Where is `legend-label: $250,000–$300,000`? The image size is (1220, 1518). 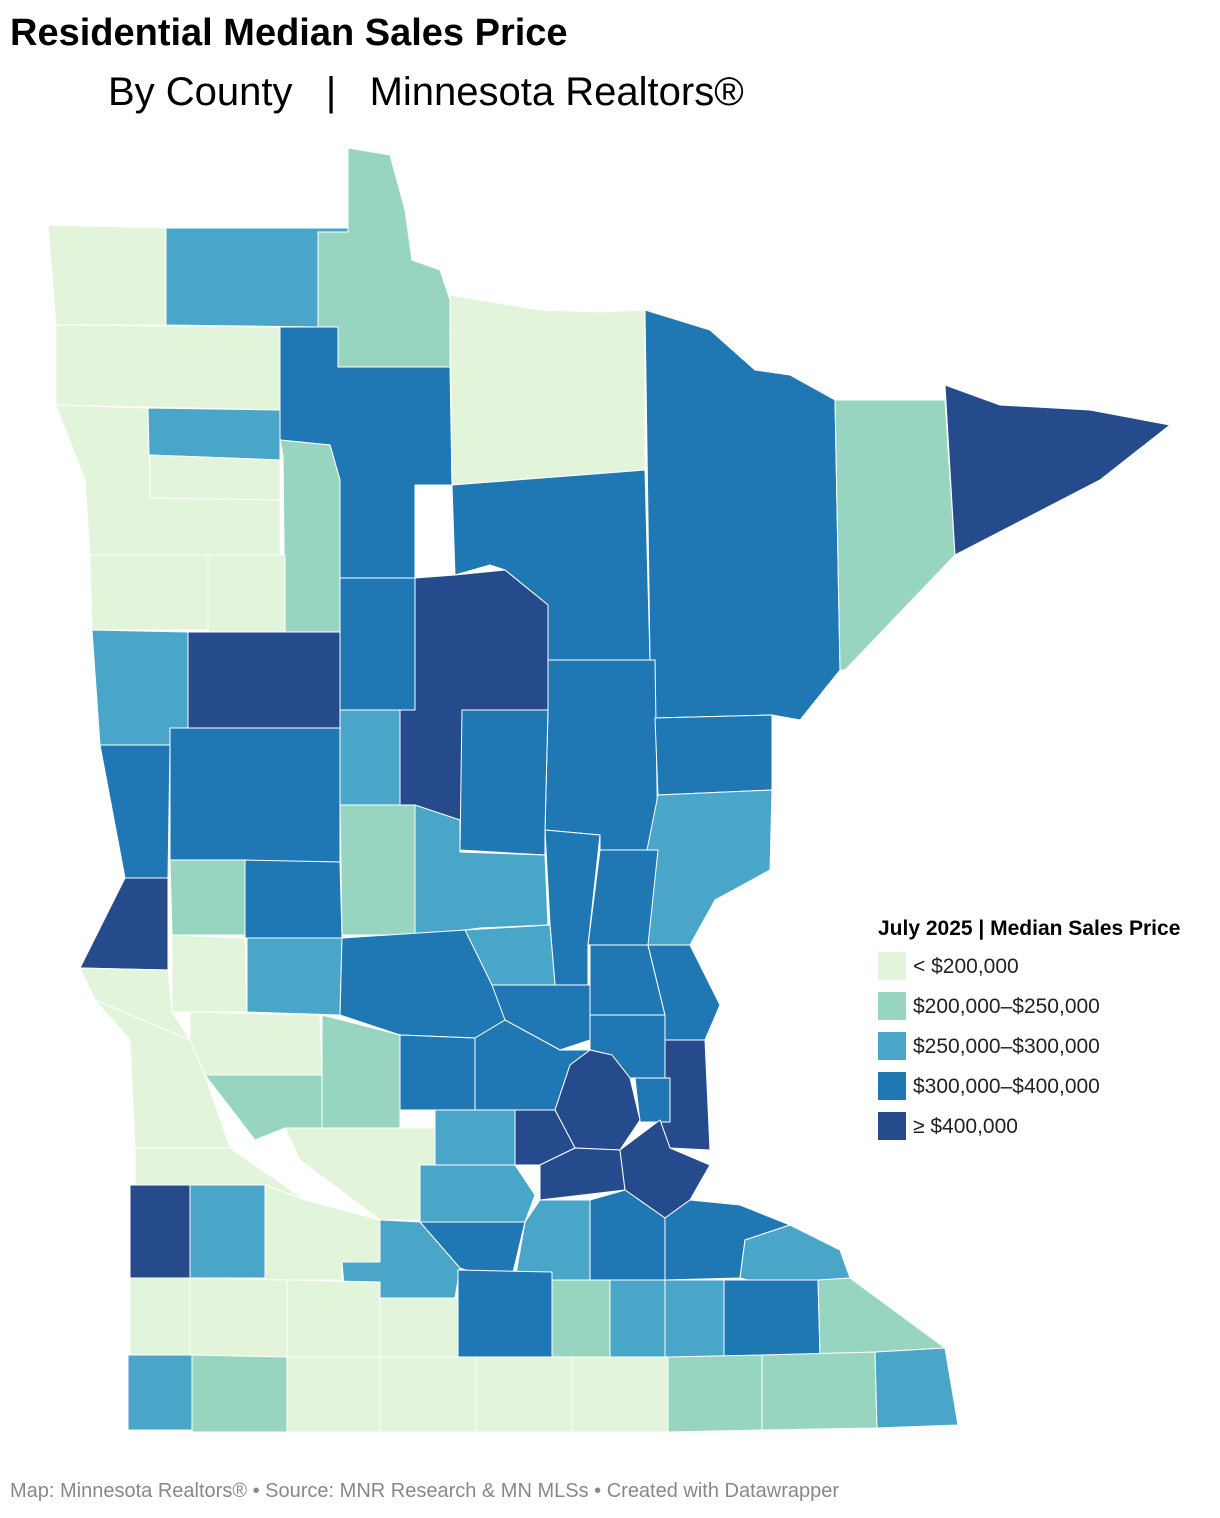
legend-label: $250,000–$300,000 is located at coordinates (1006, 1046).